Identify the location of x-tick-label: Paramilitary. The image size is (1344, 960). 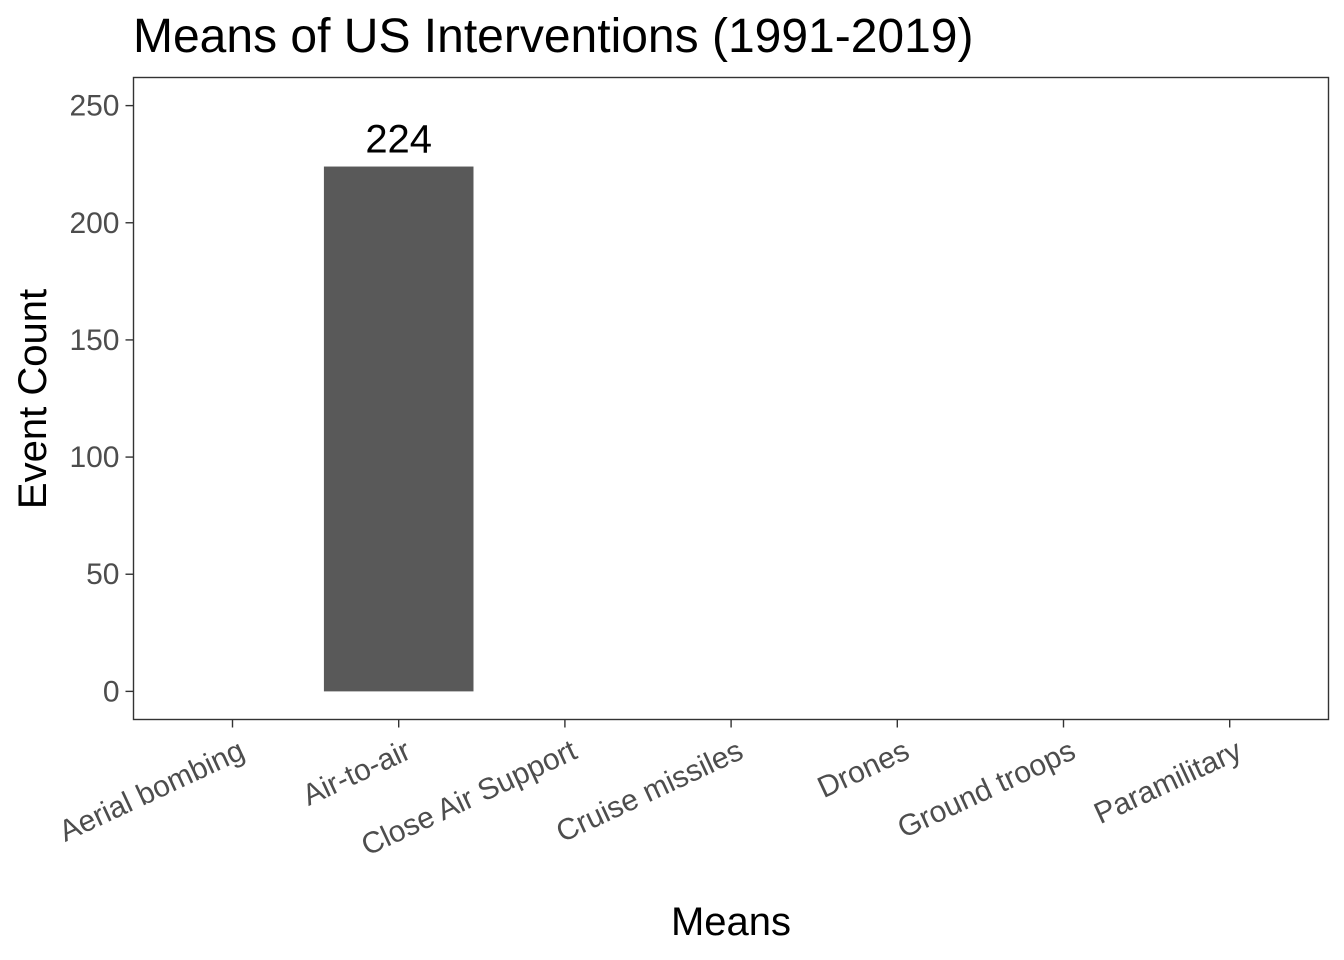
(1167, 782).